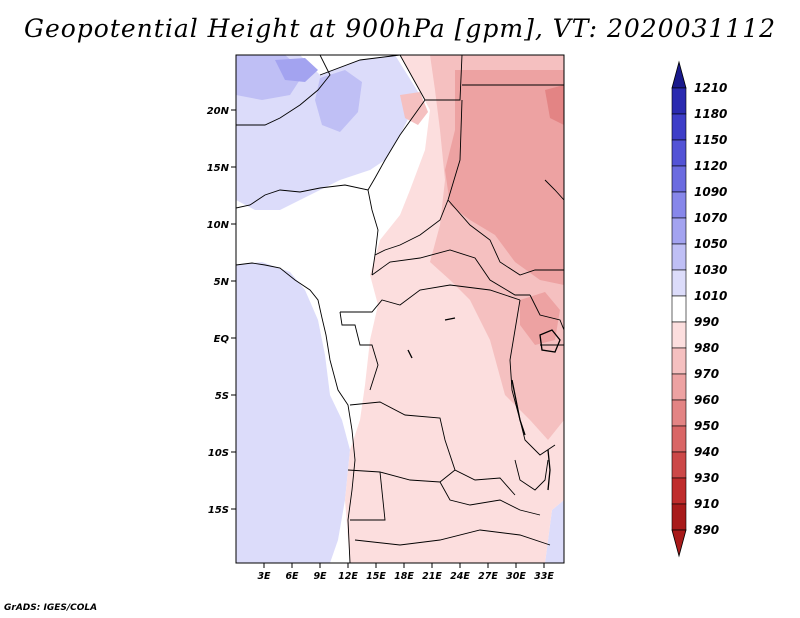 This screenshot has height=618, width=800. What do you see at coordinates (488, 576) in the screenshot?
I see `lon-label: 27E` at bounding box center [488, 576].